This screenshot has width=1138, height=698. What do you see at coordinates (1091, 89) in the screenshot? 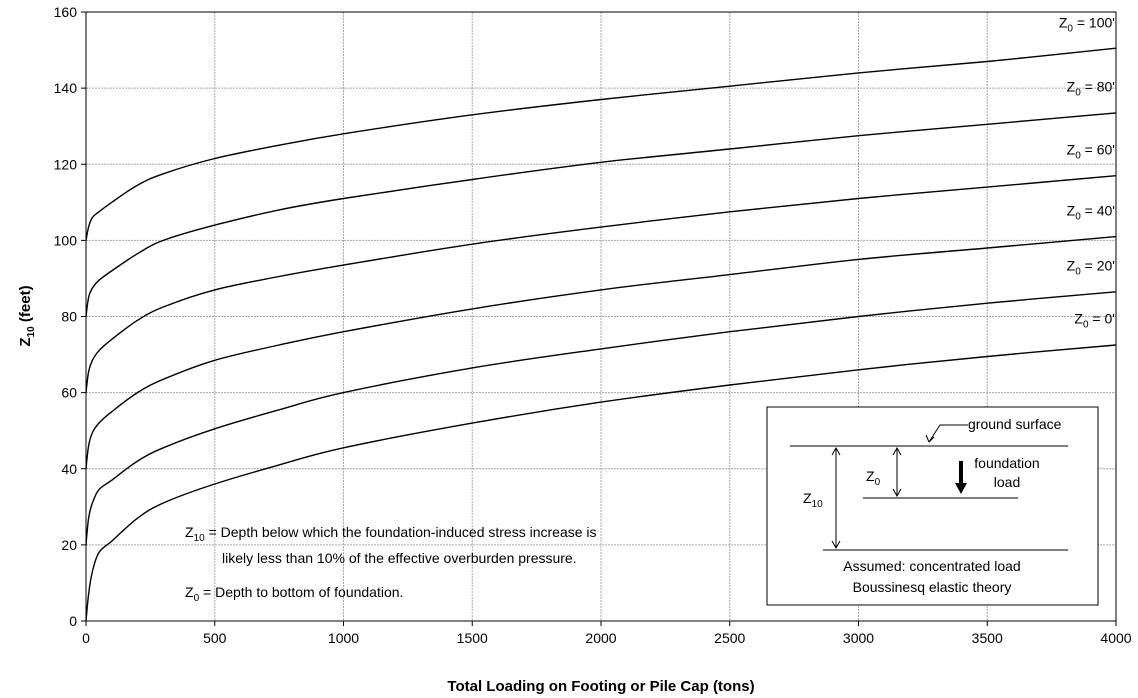
I see `series-label-4: Z0 = 80'` at bounding box center [1091, 89].